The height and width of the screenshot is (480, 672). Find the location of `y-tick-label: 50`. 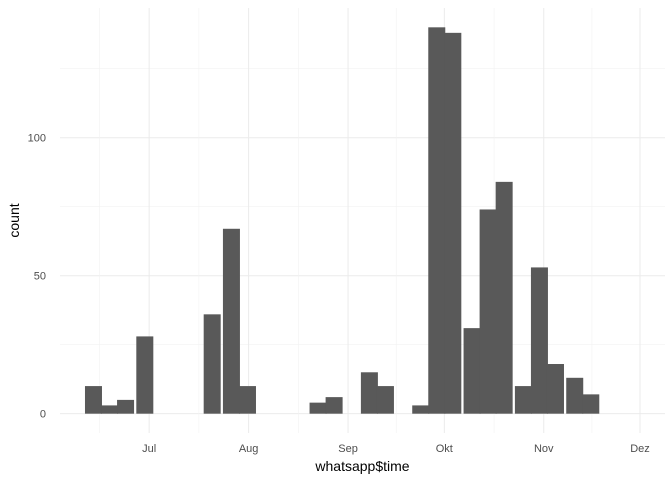

y-tick-label: 50 is located at coordinates (40, 277).